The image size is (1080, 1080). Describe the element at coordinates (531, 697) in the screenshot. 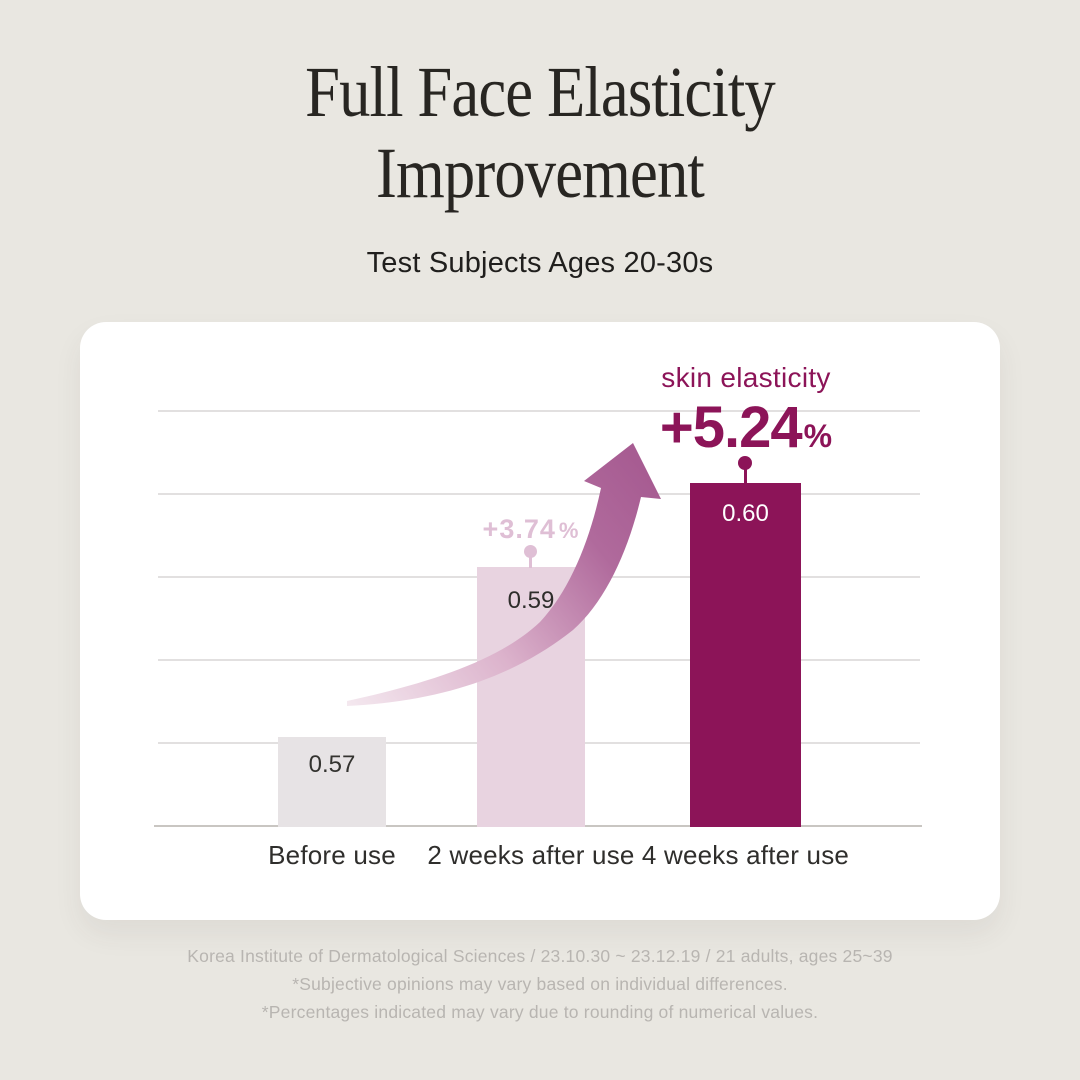

I see `bar-2-weeks: 0.59` at that location.